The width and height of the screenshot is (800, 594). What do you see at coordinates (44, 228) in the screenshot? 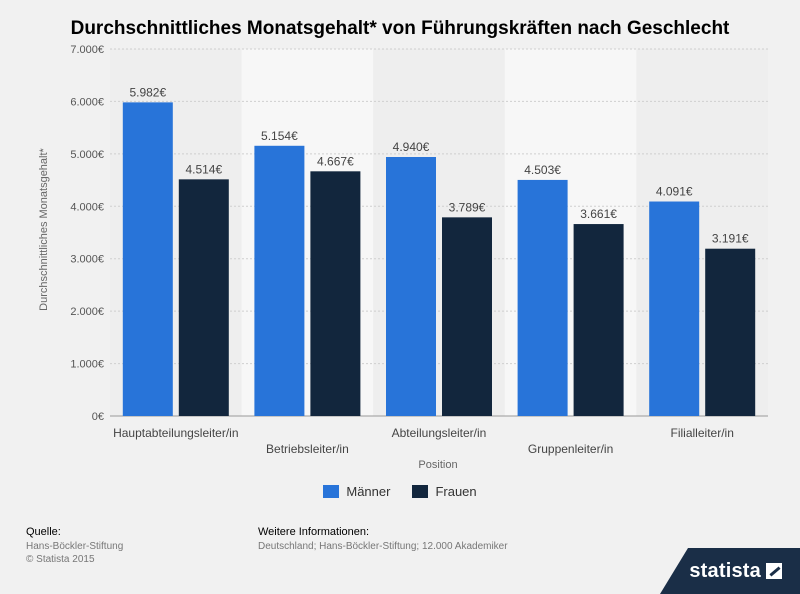
I see `y-axis-title: Durchschnittliches Monatsgehalt*` at bounding box center [44, 228].